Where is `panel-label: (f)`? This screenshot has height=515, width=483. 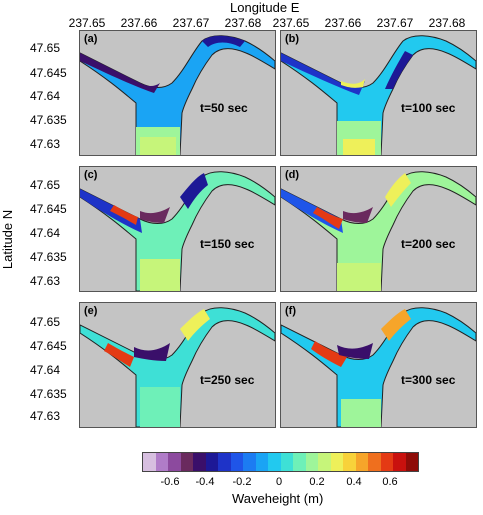
panel-label: (f) is located at coordinates (290, 311).